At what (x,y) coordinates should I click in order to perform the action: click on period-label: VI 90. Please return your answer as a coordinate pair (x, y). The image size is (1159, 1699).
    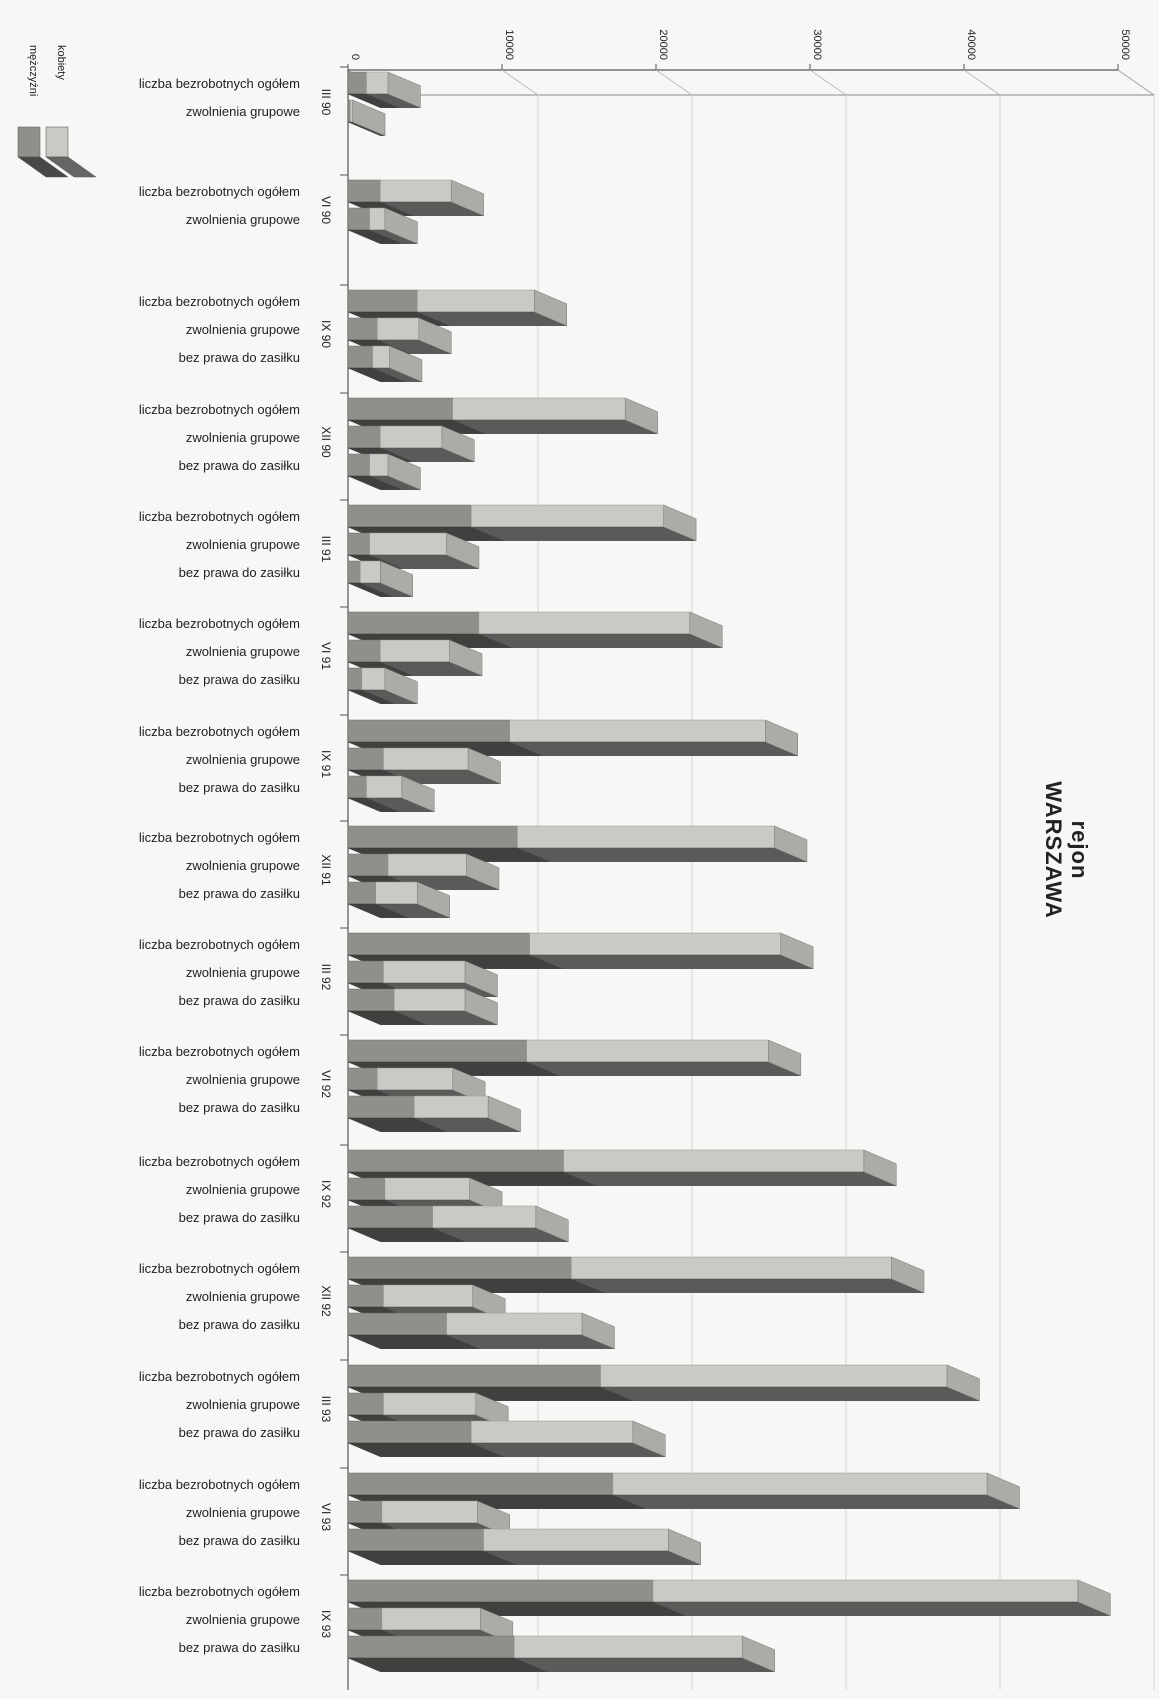
    Looking at the image, I should click on (326, 210).